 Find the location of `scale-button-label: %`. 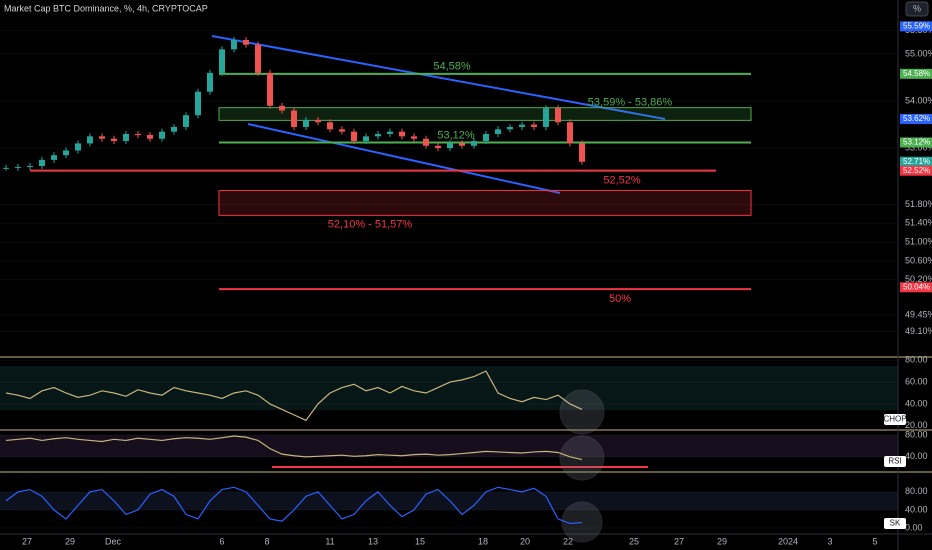

scale-button-label: % is located at coordinates (917, 8).